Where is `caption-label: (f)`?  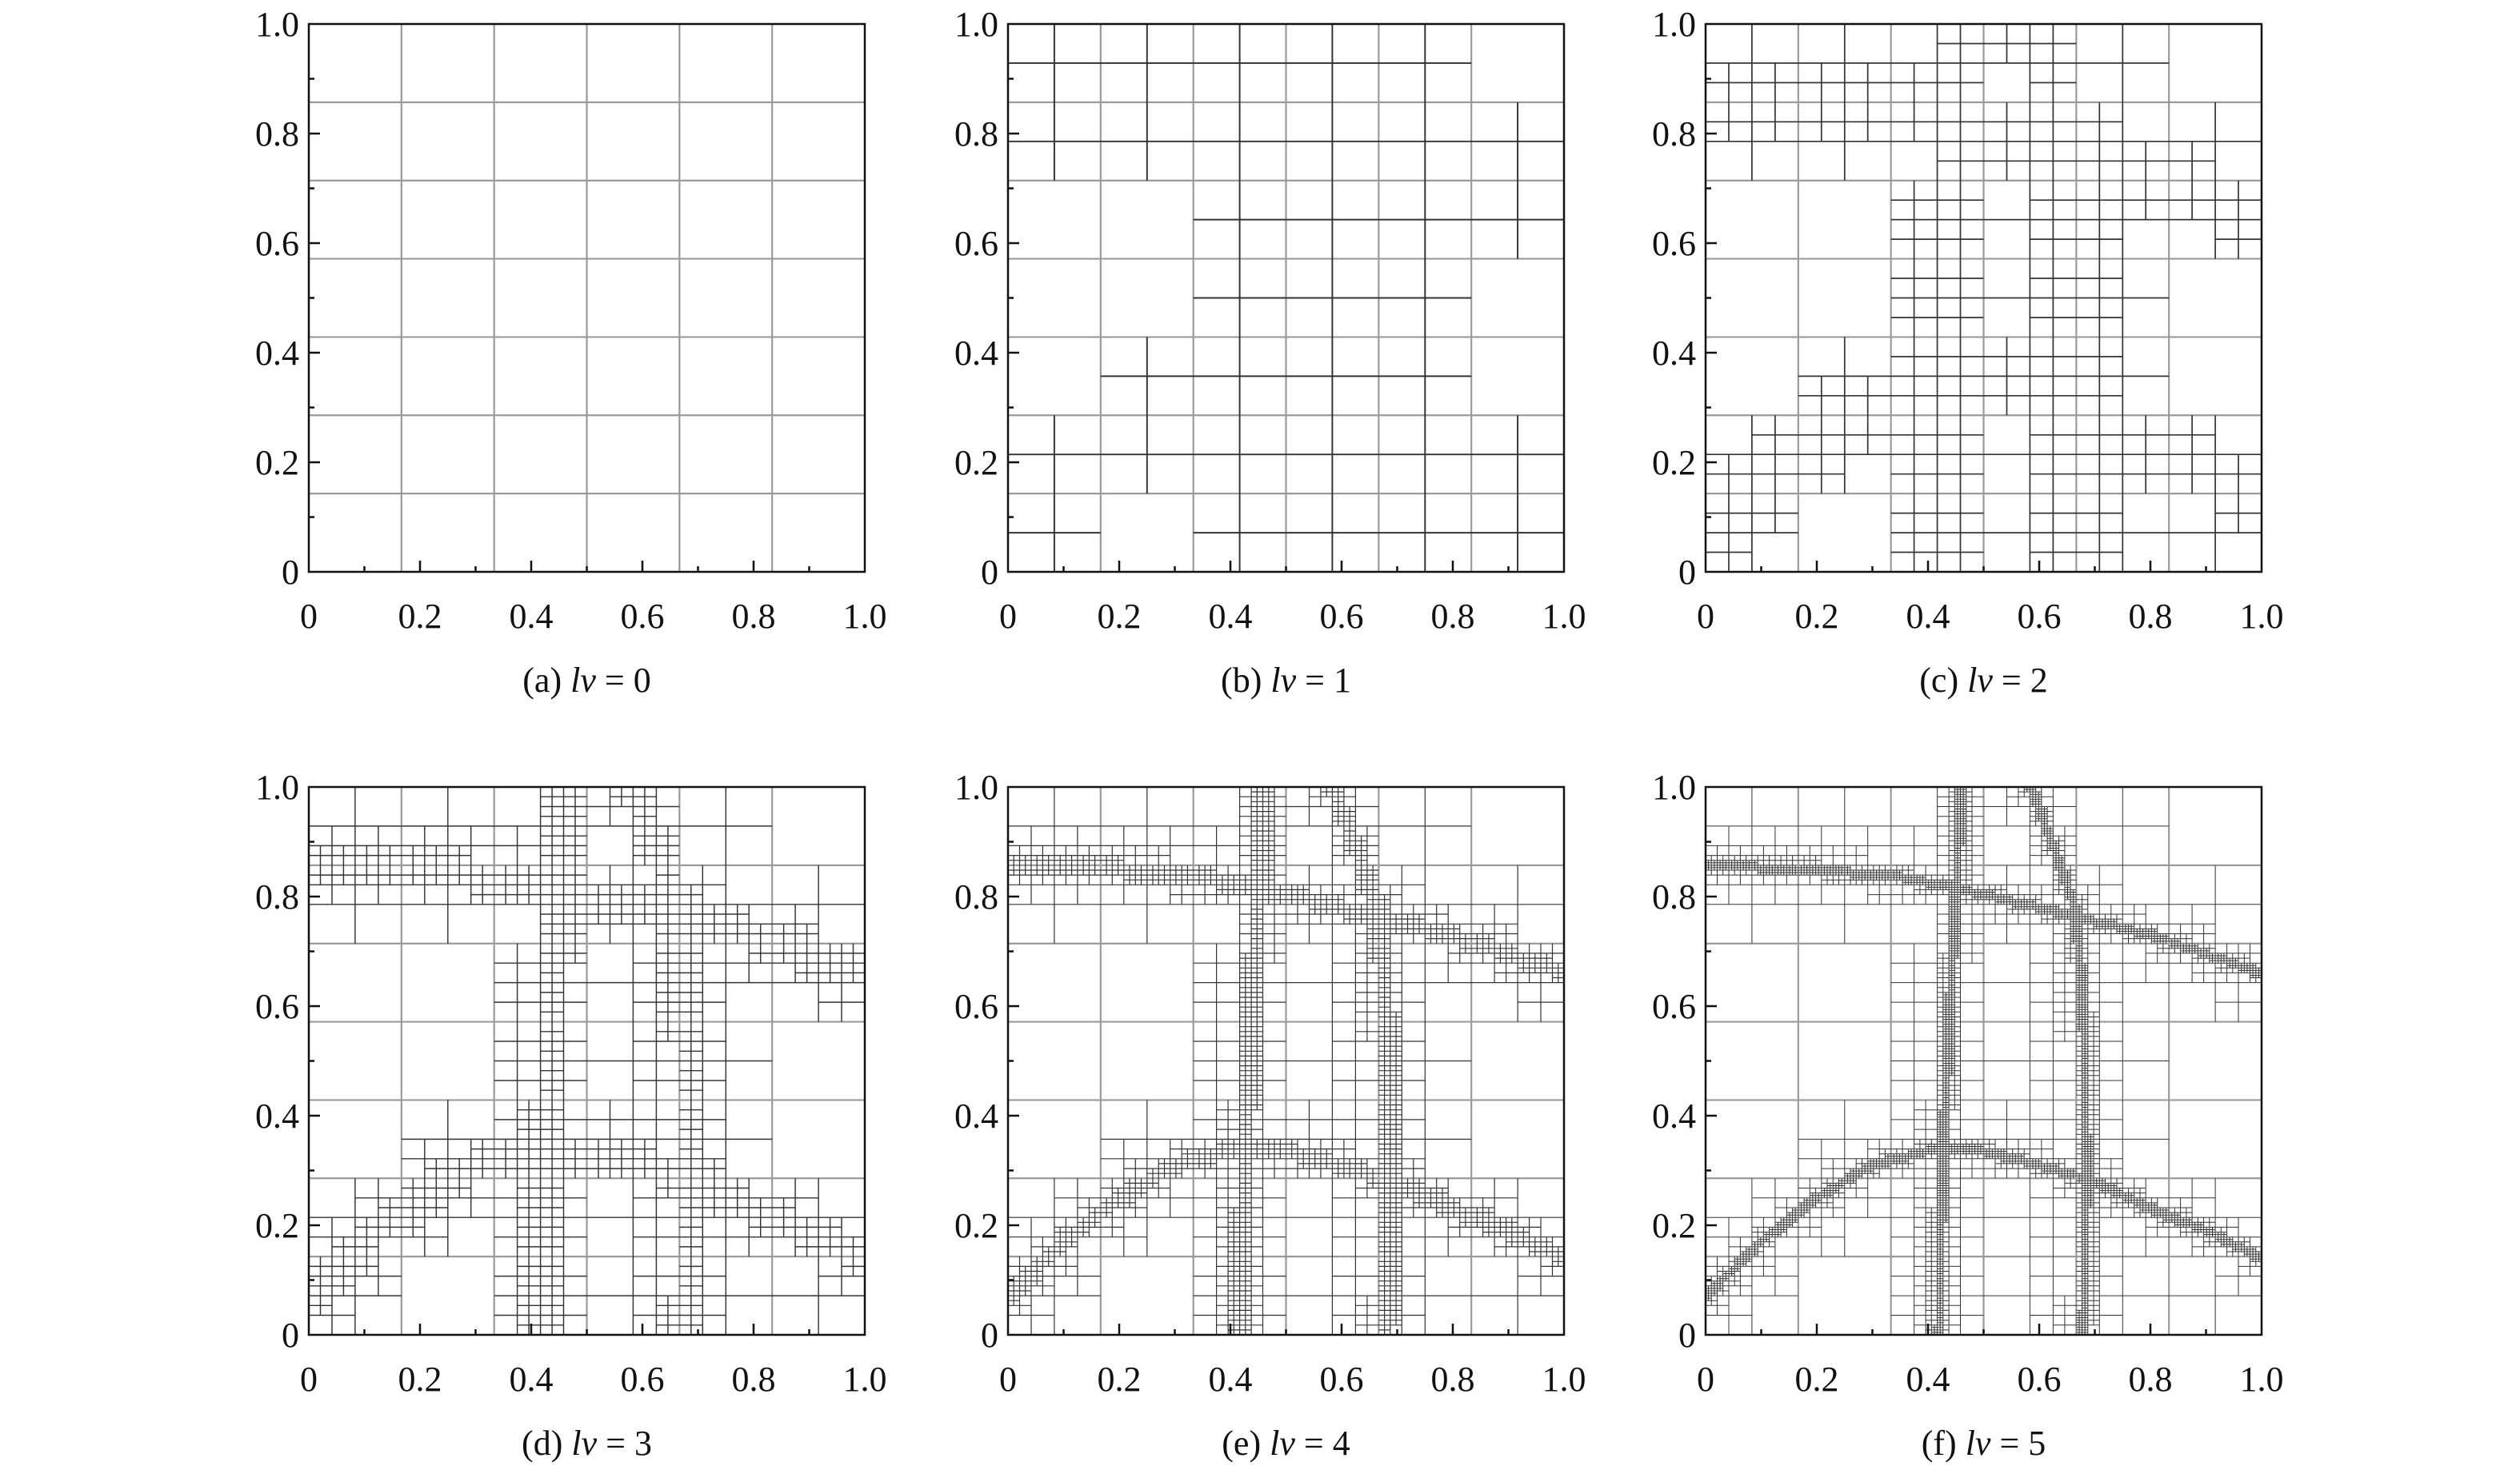
caption-label: (f) is located at coordinates (1944, 1443).